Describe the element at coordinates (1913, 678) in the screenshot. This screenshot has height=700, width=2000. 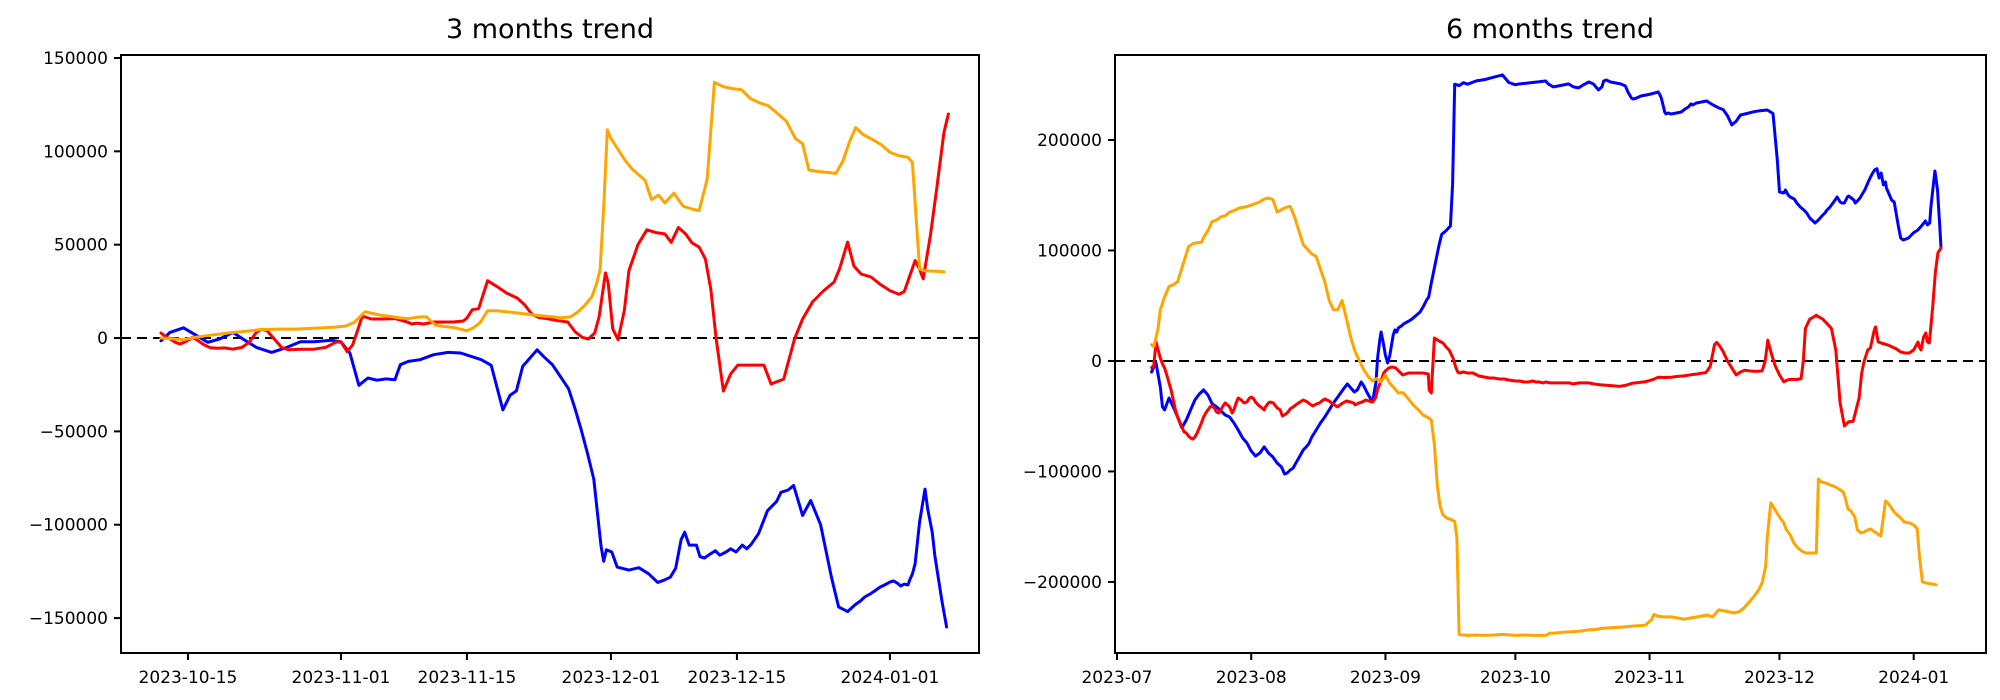
I see `x-tick-label: 2024-01` at that location.